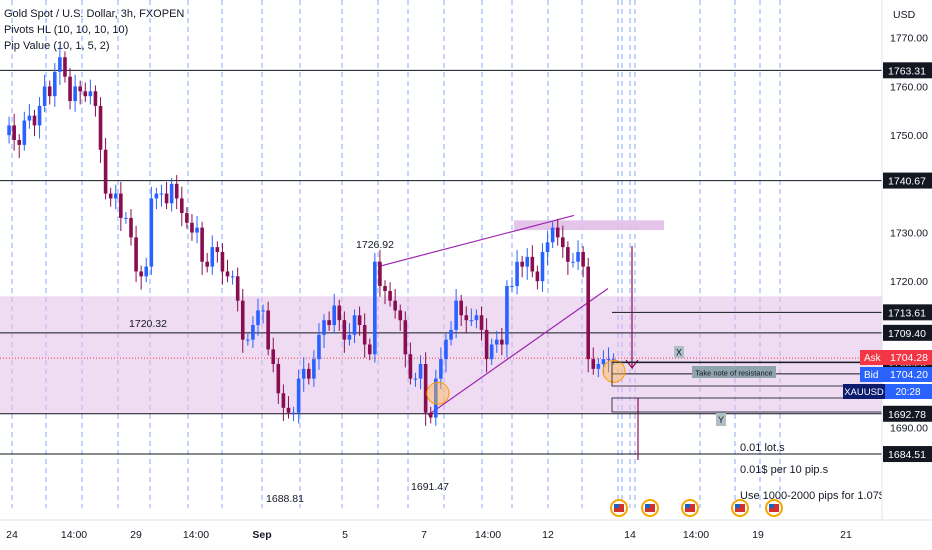 The width and height of the screenshot is (932, 550). Describe the element at coordinates (57, 46) in the screenshot. I see `indicator-pip-value: Pip Value (10, 1, 5, 2)` at that location.